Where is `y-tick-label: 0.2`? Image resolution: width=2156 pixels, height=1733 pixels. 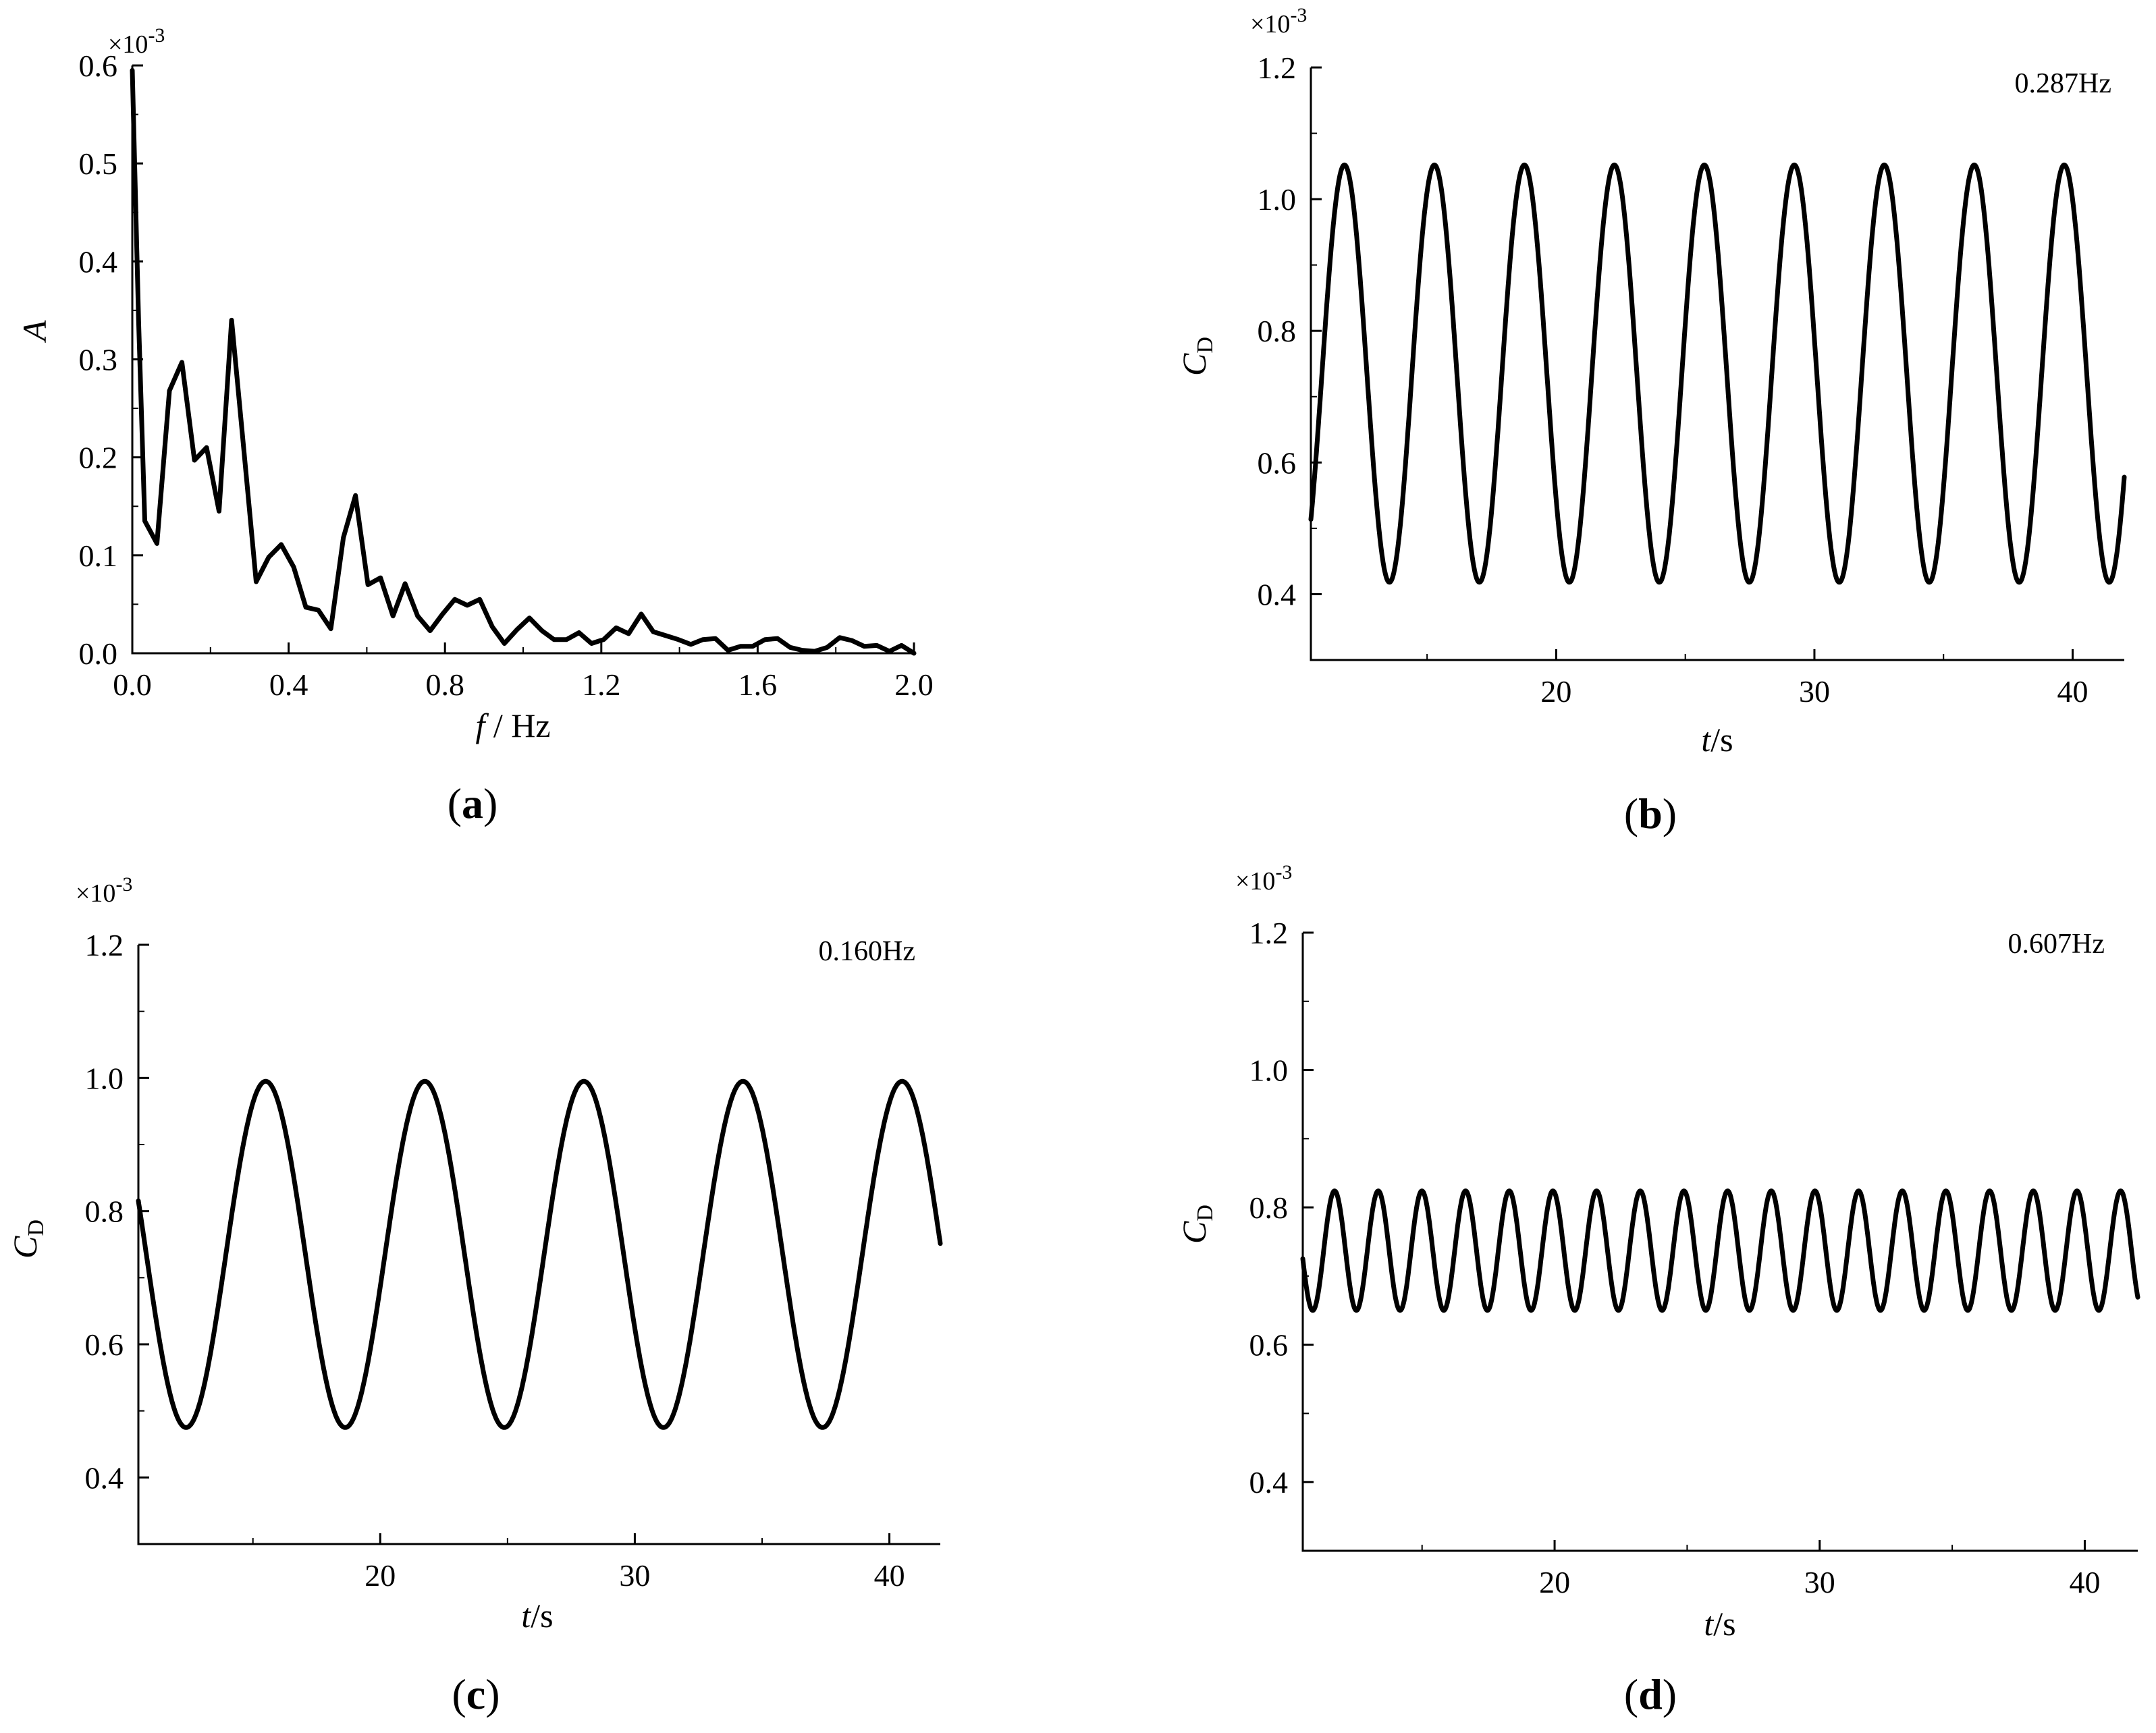 y-tick-label: 0.2 is located at coordinates (98, 458).